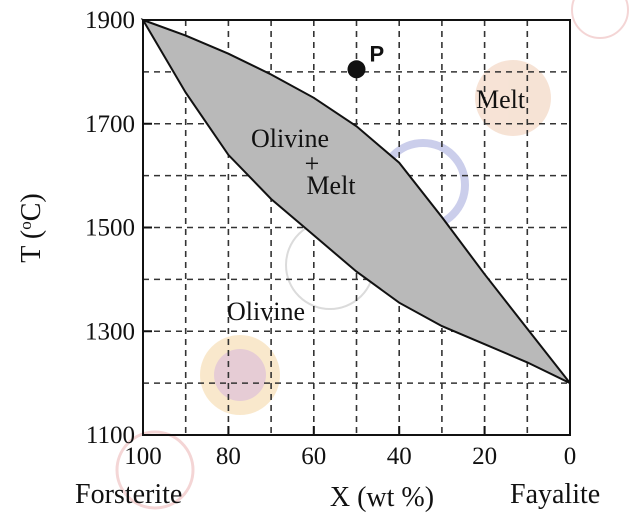  I want to click on x-tick-label: 80, so click(228, 456).